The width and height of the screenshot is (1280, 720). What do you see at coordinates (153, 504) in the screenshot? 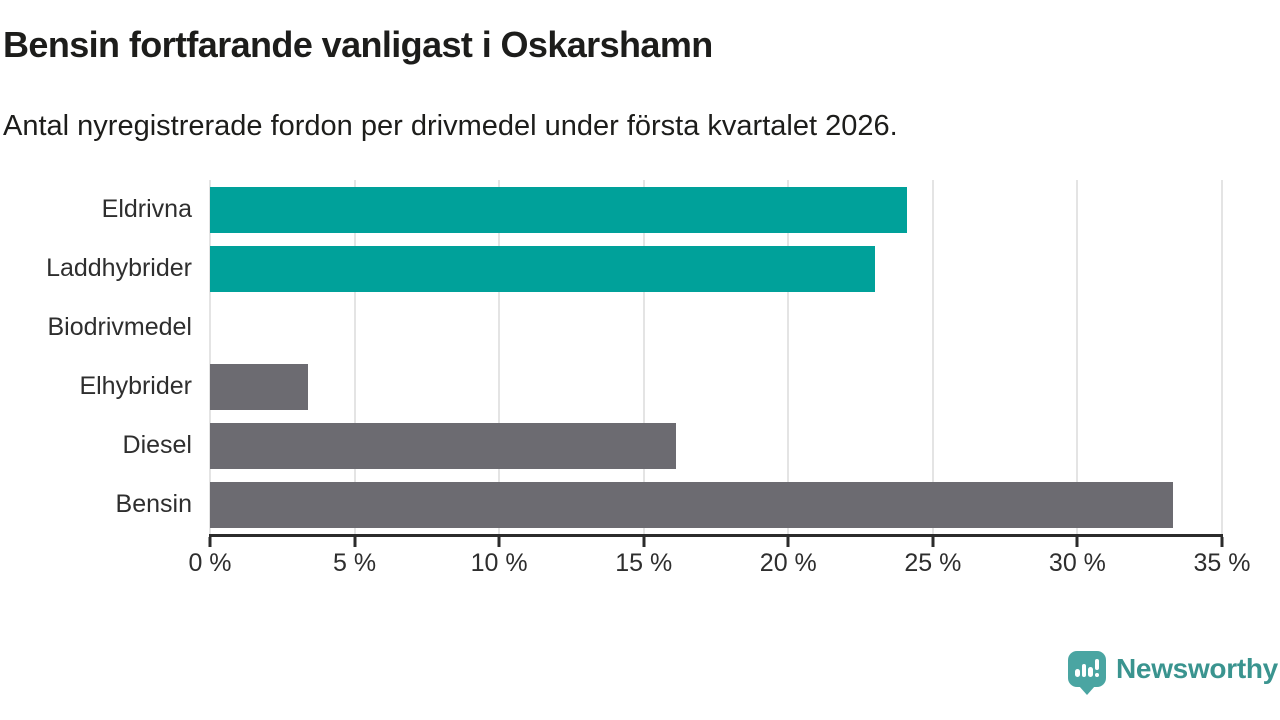
I see `category-label: Bensin` at bounding box center [153, 504].